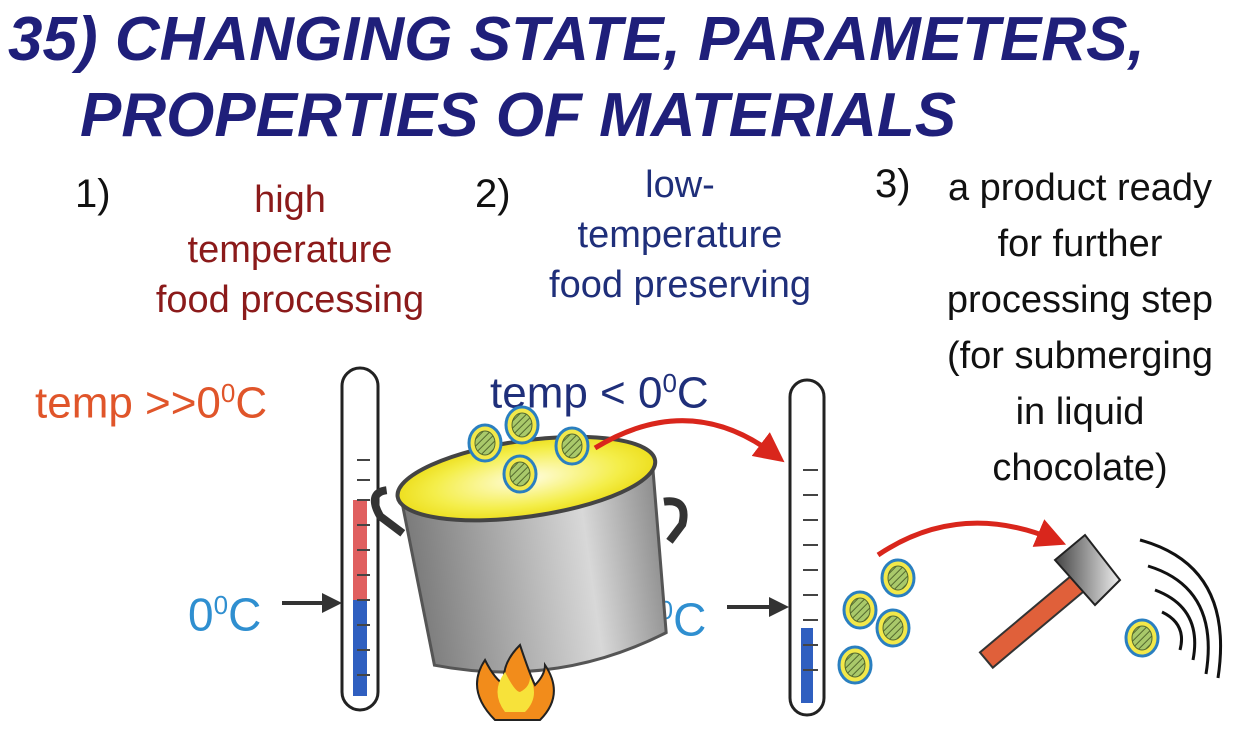 The height and width of the screenshot is (735, 1250). I want to click on page-title-line-1: 35) CHANGING STATE, PARAMETERS,, so click(576, 39).